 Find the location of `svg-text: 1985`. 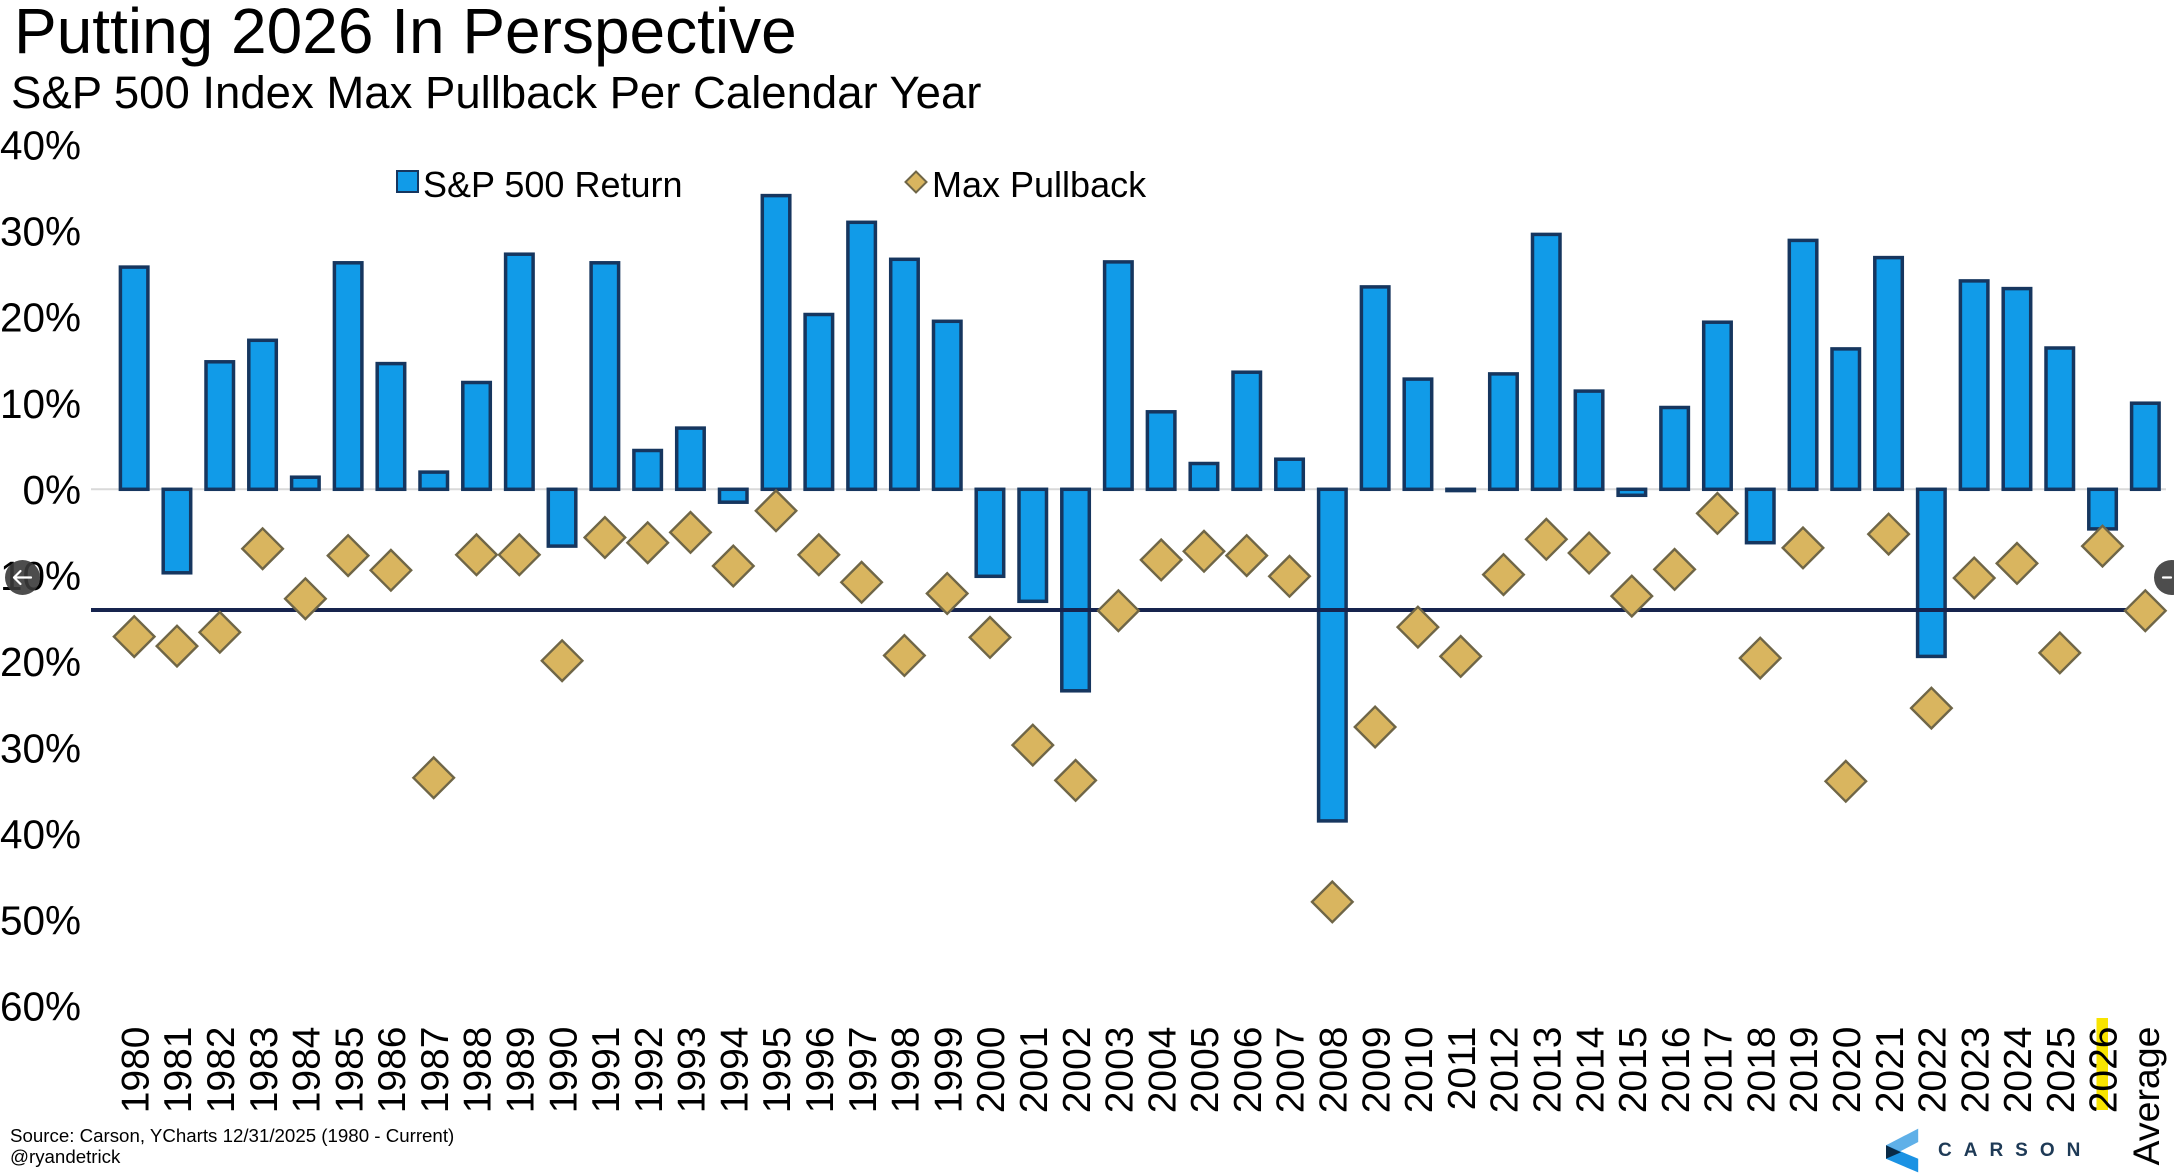

svg-text: 1985 is located at coordinates (349, 1070).